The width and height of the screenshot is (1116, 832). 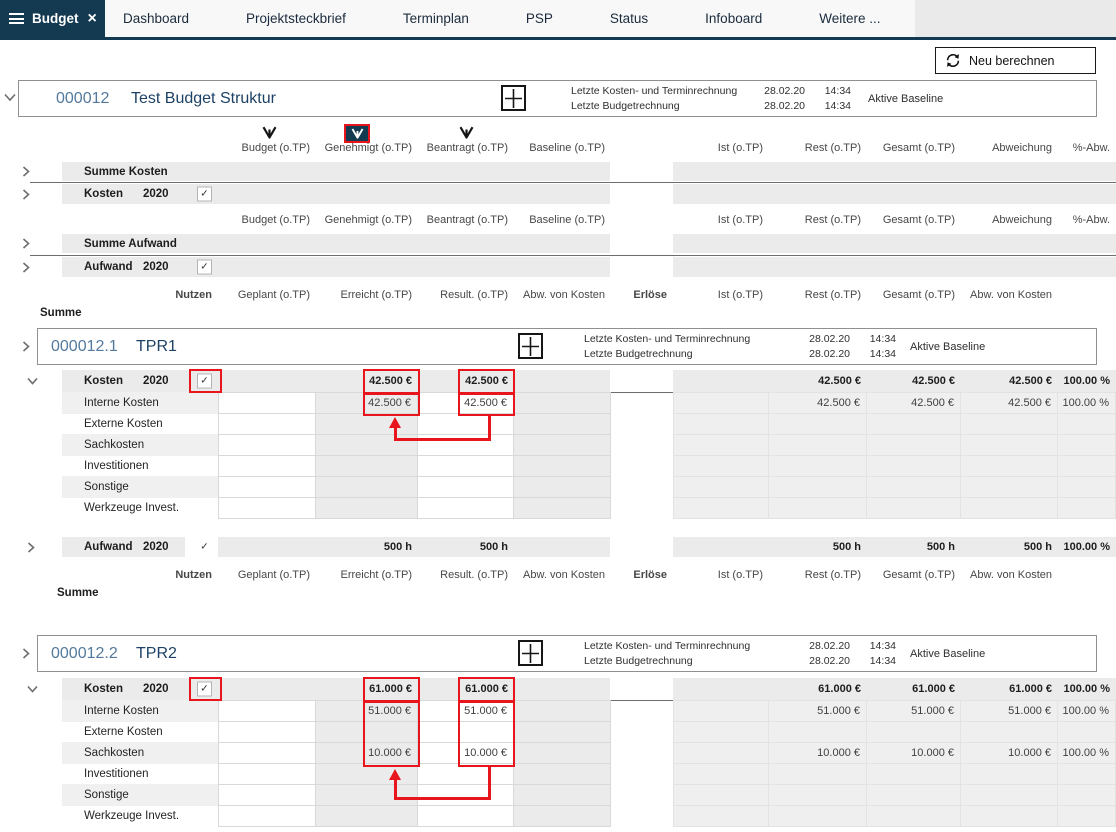 I want to click on tpr1-kosten-checkbox: ✓, so click(x=204, y=381).